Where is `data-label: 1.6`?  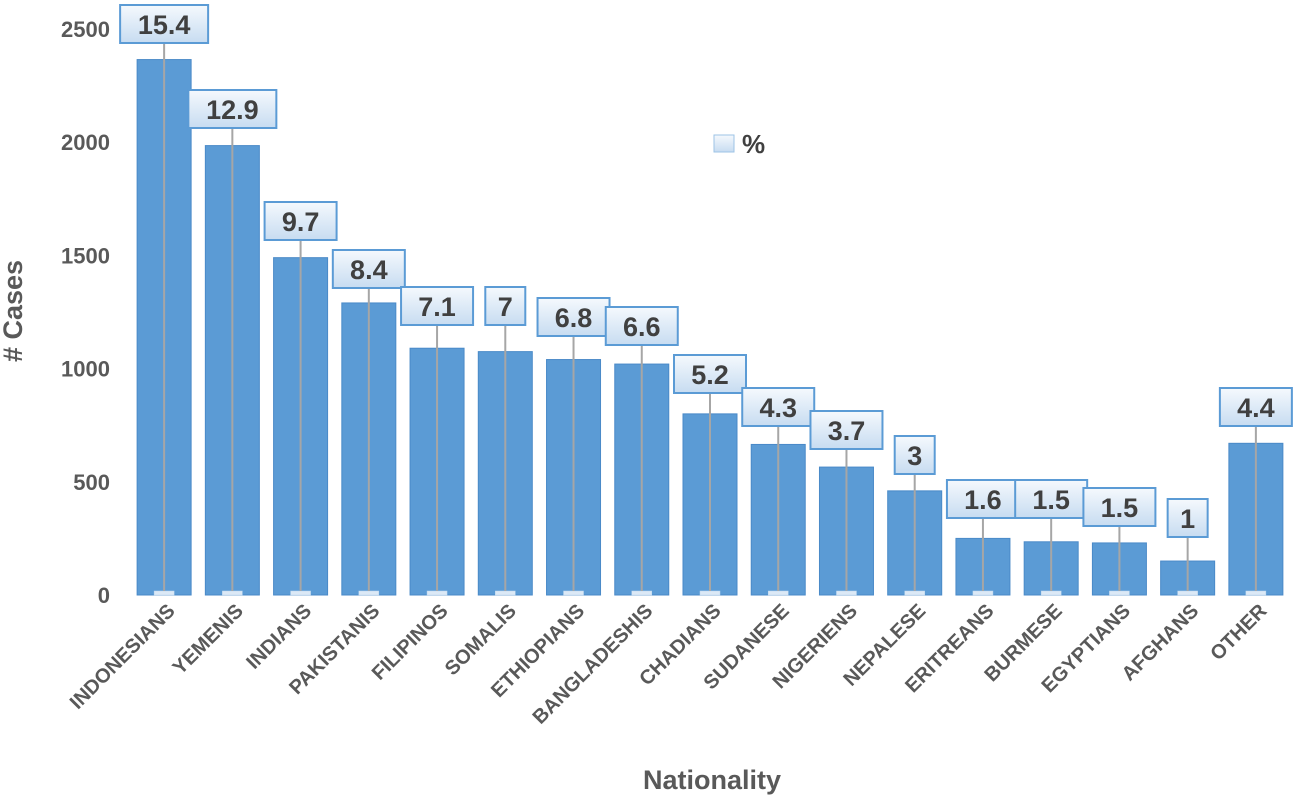 data-label: 1.6 is located at coordinates (983, 500).